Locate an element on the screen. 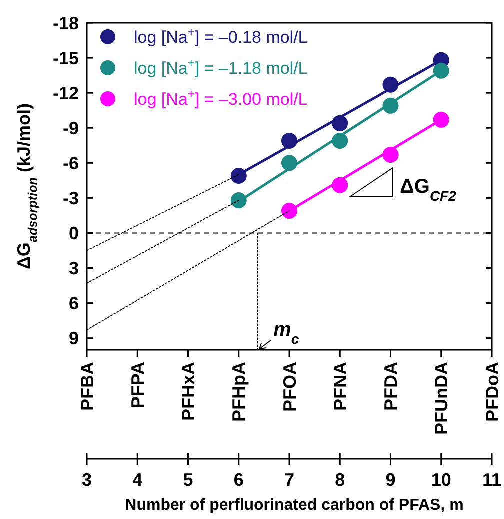 The image size is (504, 519). legend-label: log [Na$^{+}$] = –3.00 mol/L is located at coordinates (221, 97).